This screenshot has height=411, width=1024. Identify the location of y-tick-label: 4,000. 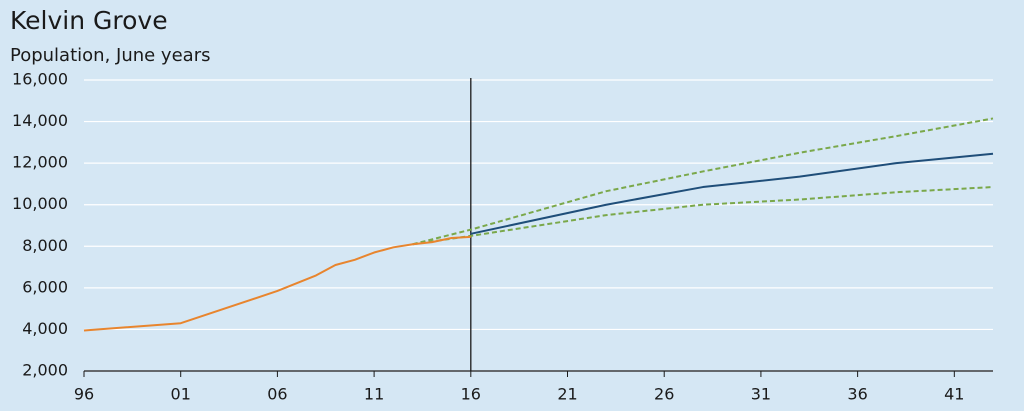
(45, 328).